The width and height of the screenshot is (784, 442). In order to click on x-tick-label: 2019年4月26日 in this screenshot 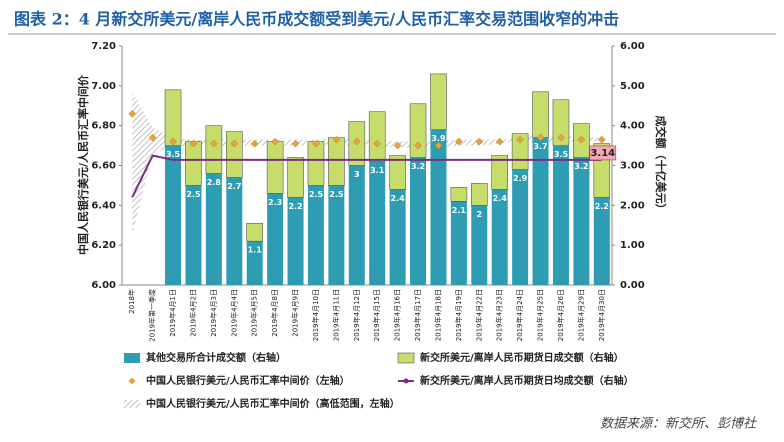, I will do `click(560, 315)`.